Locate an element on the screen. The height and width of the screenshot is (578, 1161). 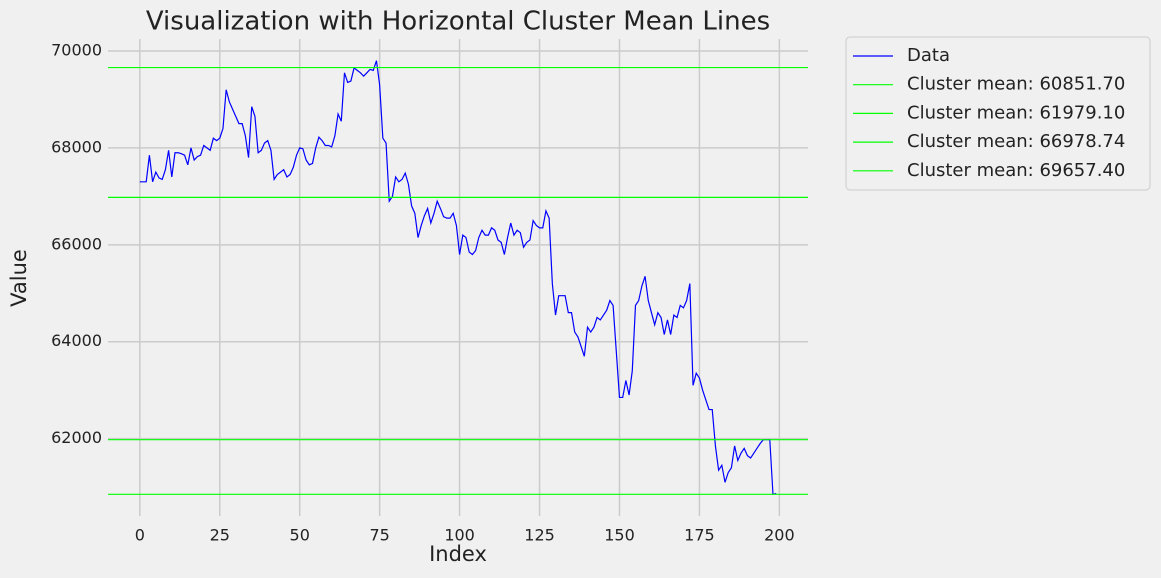
legend-label: Cluster mean: 61979.10 is located at coordinates (1016, 112).